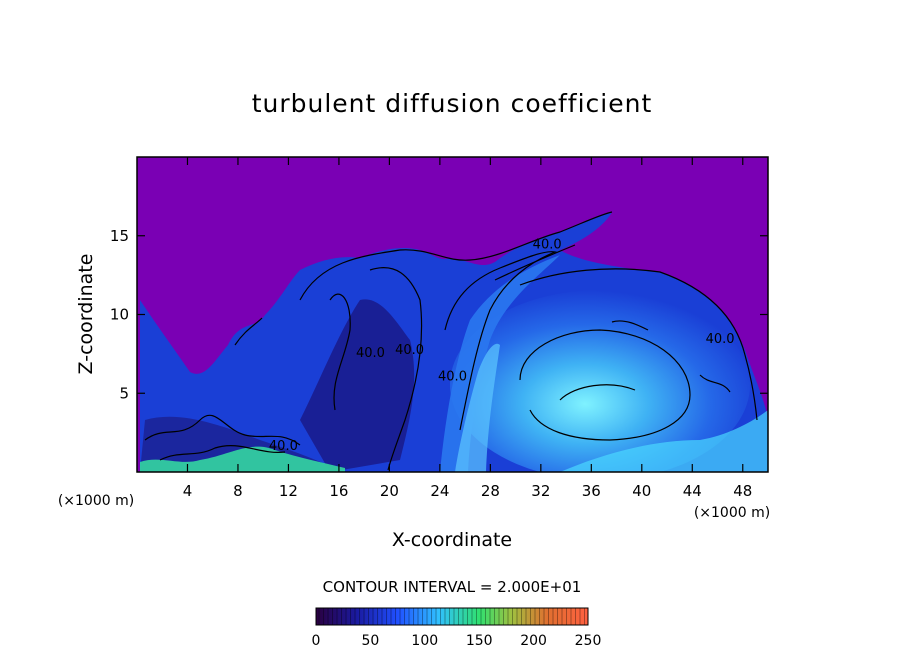  I want to click on dark-core-left, so click(357, 385).